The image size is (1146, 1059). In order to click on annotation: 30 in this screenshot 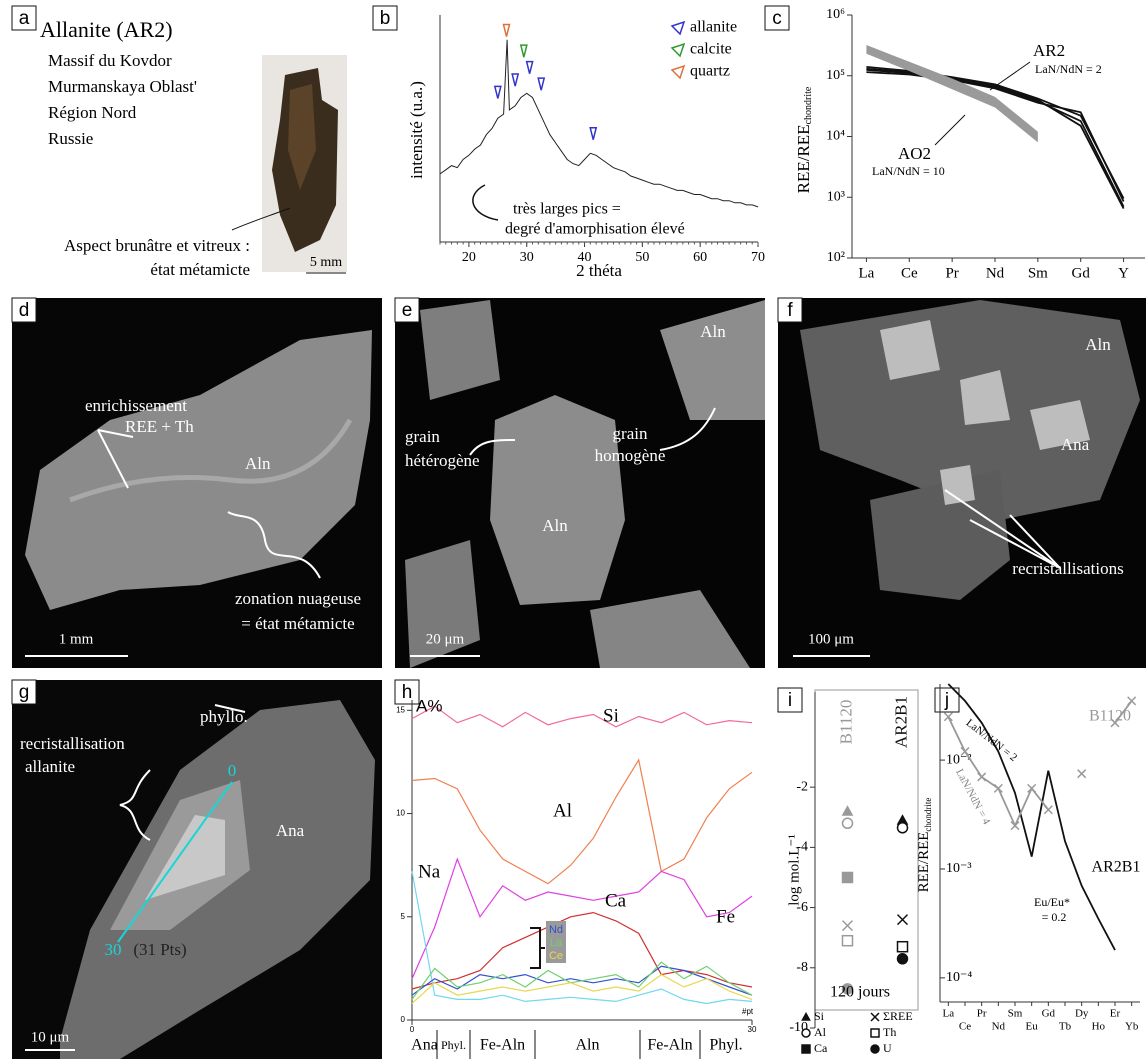, I will do `click(113, 949)`.